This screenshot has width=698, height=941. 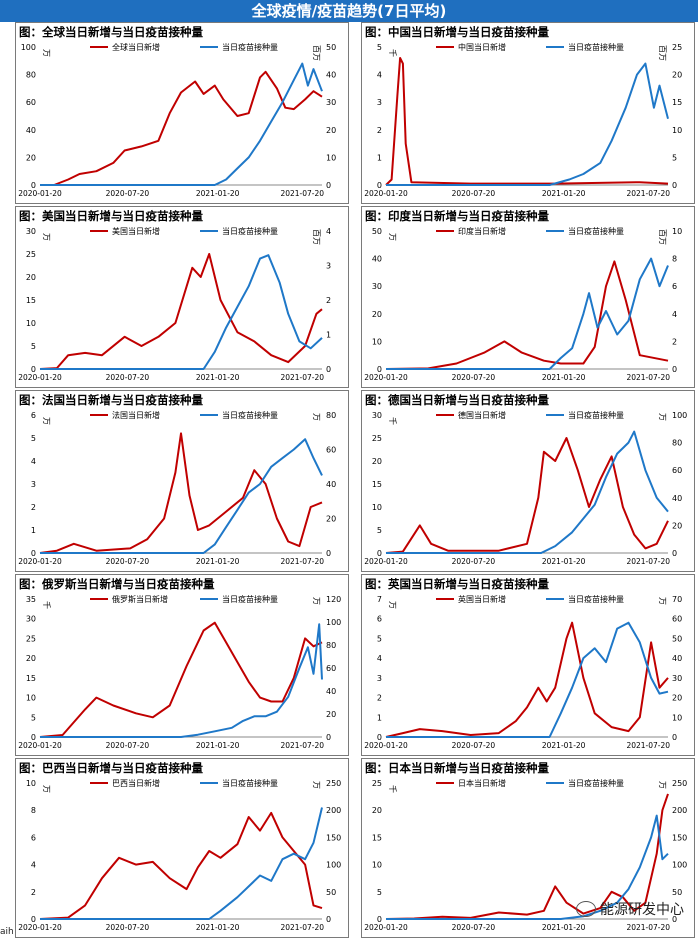 I want to click on left-tick-label: 80, so click(x=31, y=75).